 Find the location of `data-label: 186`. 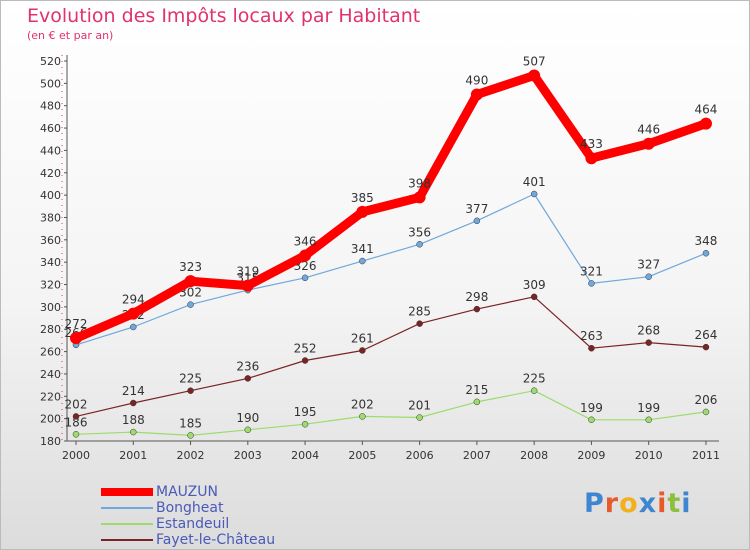

data-label: 186 is located at coordinates (76, 422).